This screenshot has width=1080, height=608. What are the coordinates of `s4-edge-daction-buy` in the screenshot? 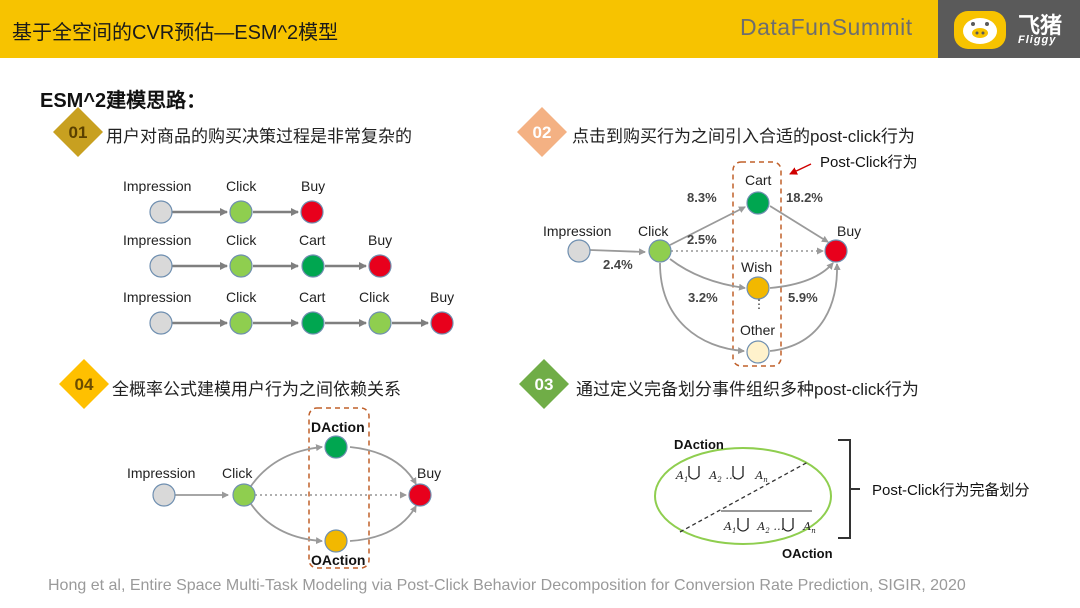 It's located at (383, 465).